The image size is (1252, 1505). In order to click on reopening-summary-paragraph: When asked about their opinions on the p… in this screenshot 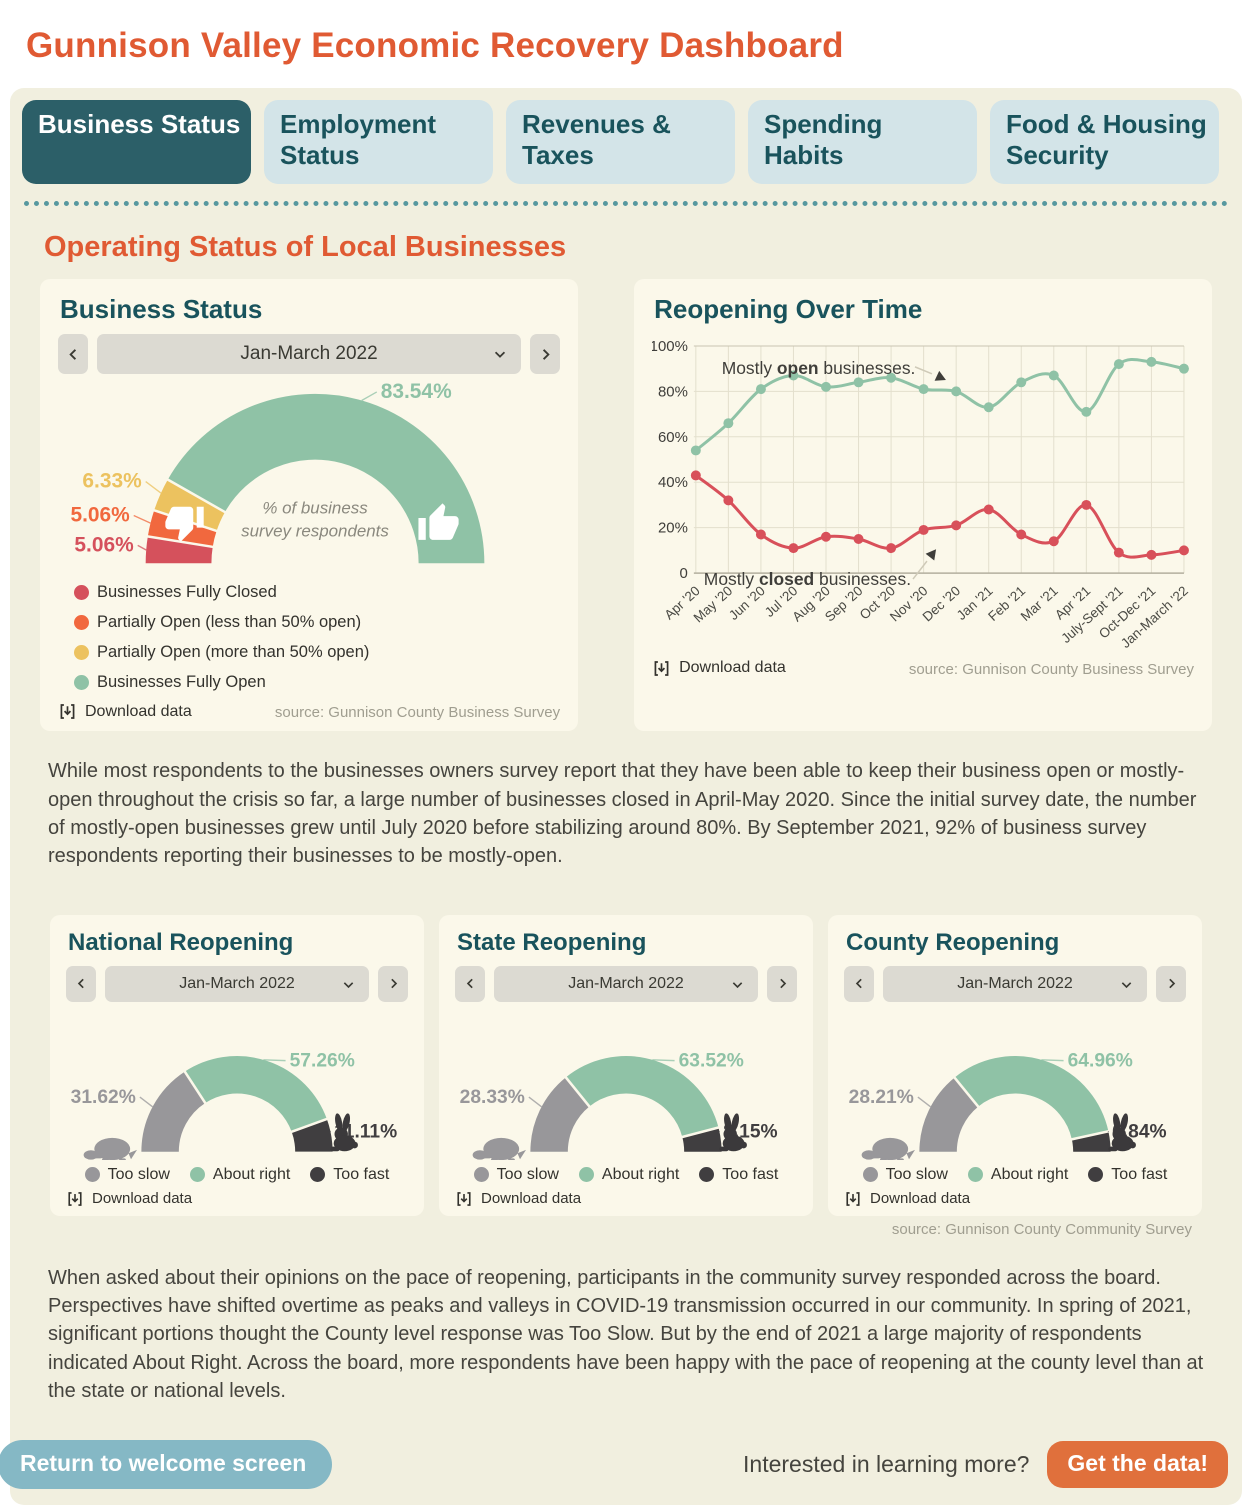, I will do `click(626, 1335)`.